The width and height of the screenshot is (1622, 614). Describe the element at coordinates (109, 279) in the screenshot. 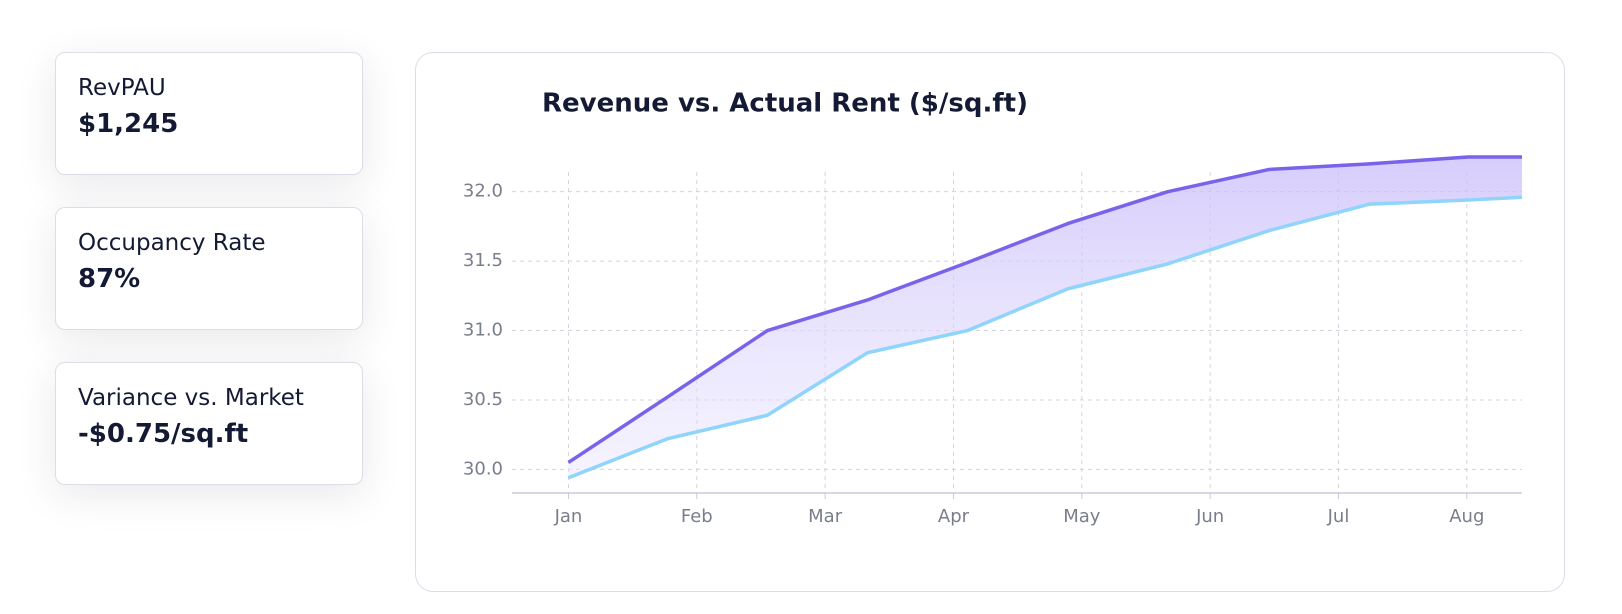

I see `kpi-value: 87%` at that location.